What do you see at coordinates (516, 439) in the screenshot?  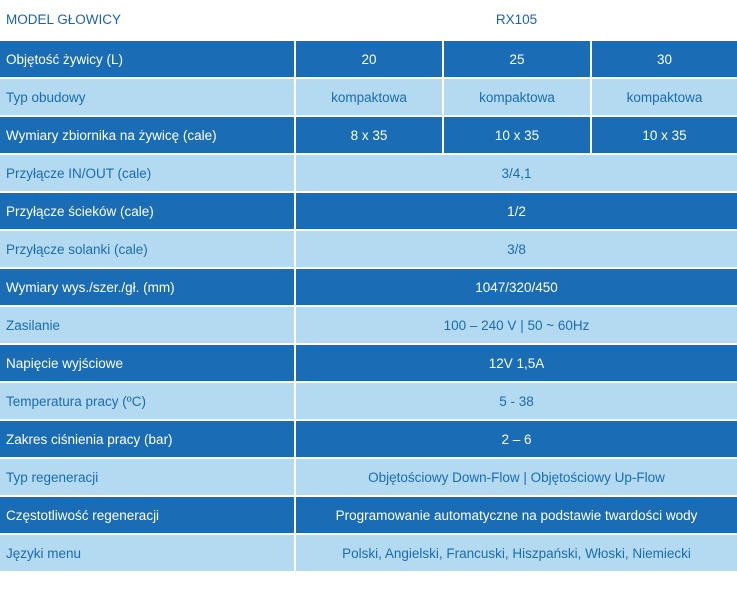 I see `row-value: 2 – 6` at bounding box center [516, 439].